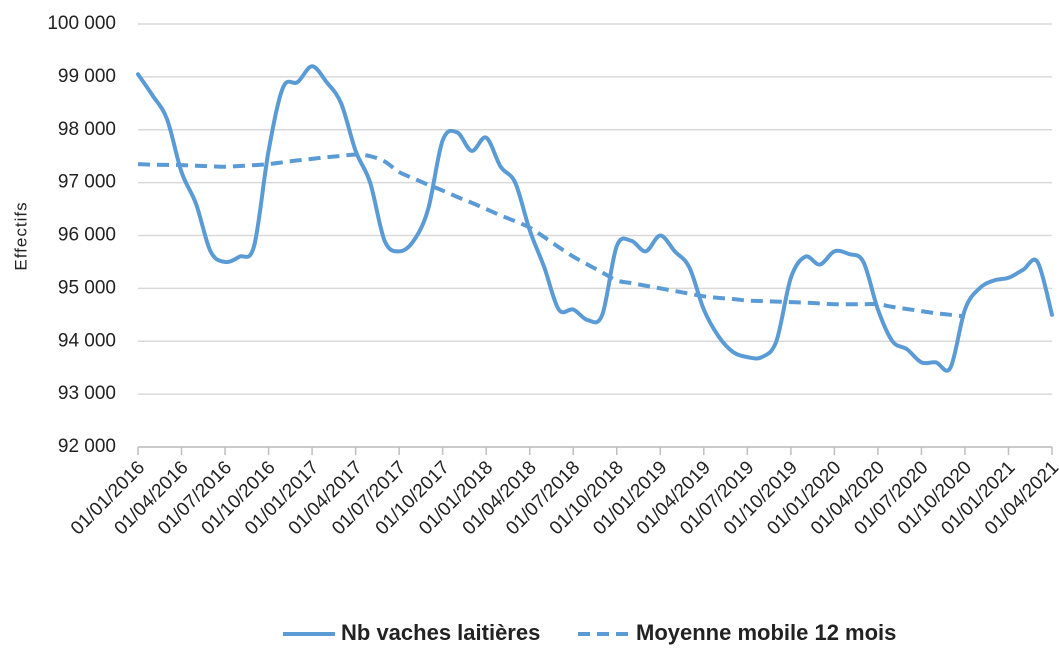 Image resolution: width=1059 pixels, height=654 pixels. I want to click on y-tick-label: 100 000, so click(81, 23).